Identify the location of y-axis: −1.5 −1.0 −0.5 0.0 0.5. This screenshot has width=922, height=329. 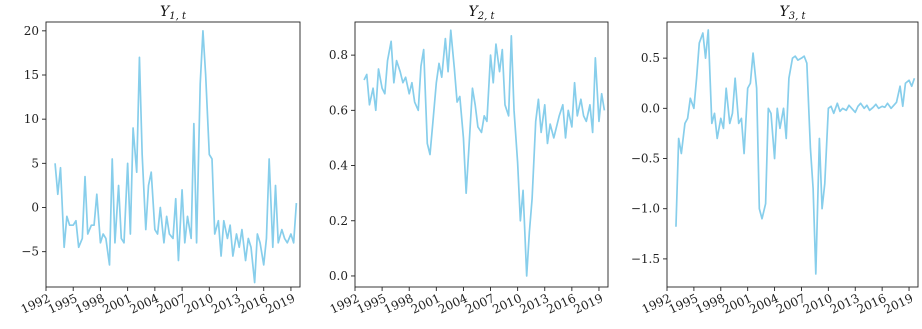
(649, 158).